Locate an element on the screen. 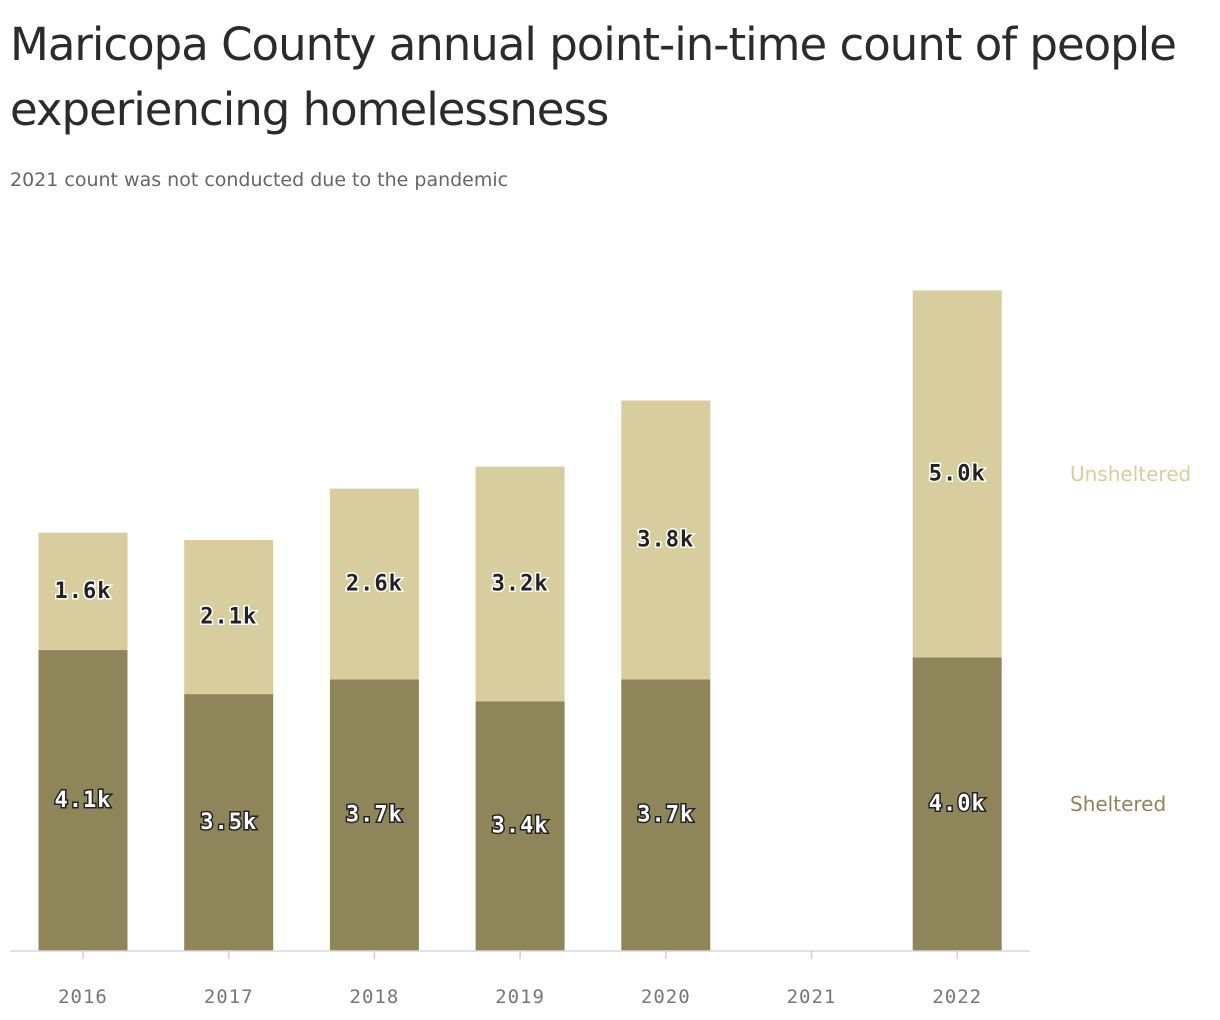 The image size is (1220, 1020). bar-sheltered-2018 is located at coordinates (374, 815).